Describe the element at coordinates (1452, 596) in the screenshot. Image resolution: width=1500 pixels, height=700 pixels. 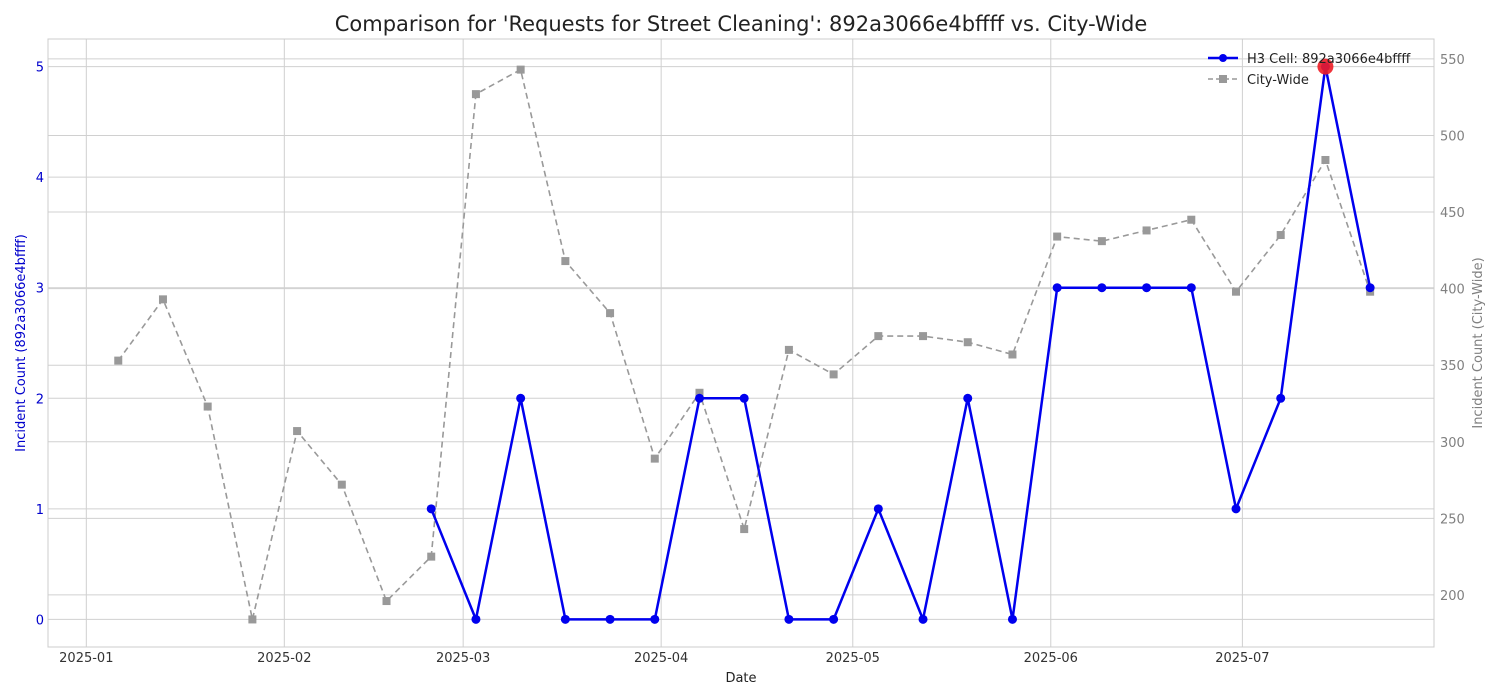
I see `y-right-tick-label: 200` at that location.